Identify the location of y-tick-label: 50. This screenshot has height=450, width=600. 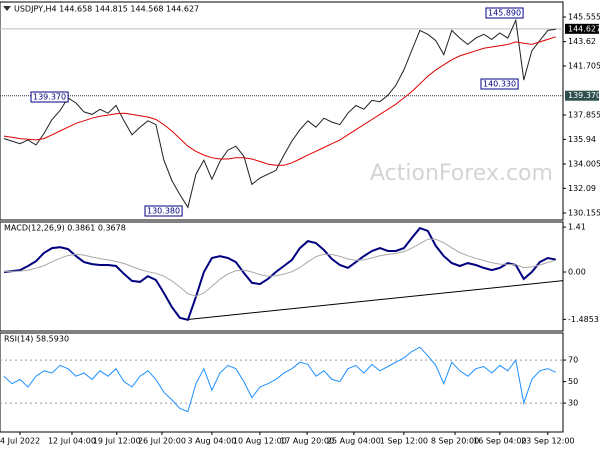
(573, 381).